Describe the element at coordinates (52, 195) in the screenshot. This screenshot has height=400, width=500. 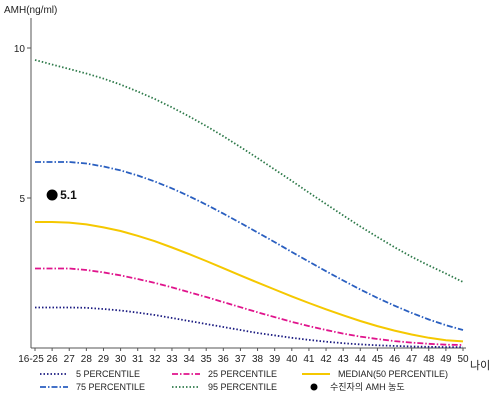
I see `data-point-marker` at that location.